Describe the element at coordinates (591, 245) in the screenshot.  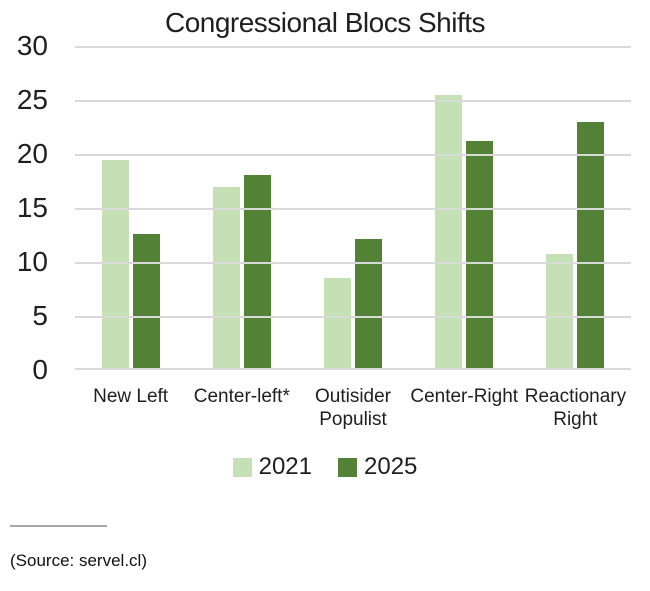
I see `bar-2025-reactionary-right` at that location.